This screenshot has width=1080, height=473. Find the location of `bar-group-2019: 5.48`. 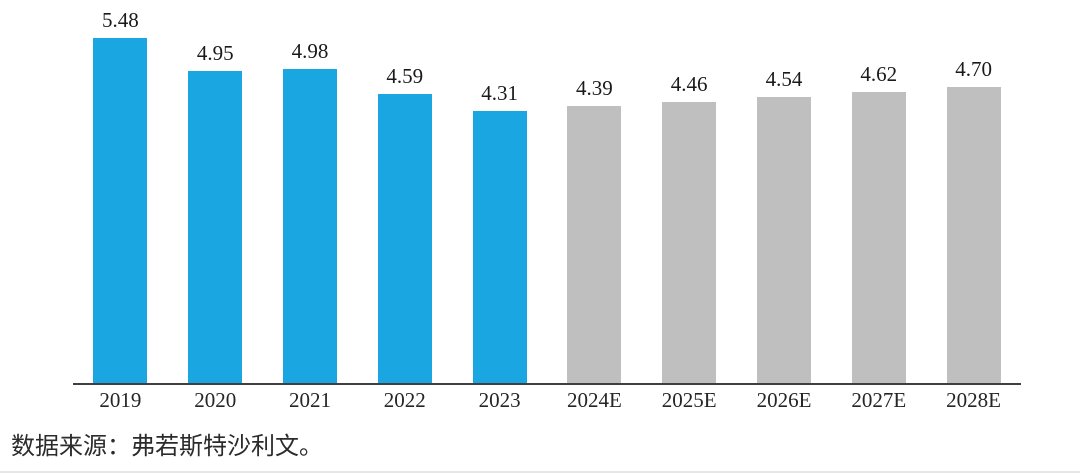

bar-group-2019: 5.48 is located at coordinates (120, 191).